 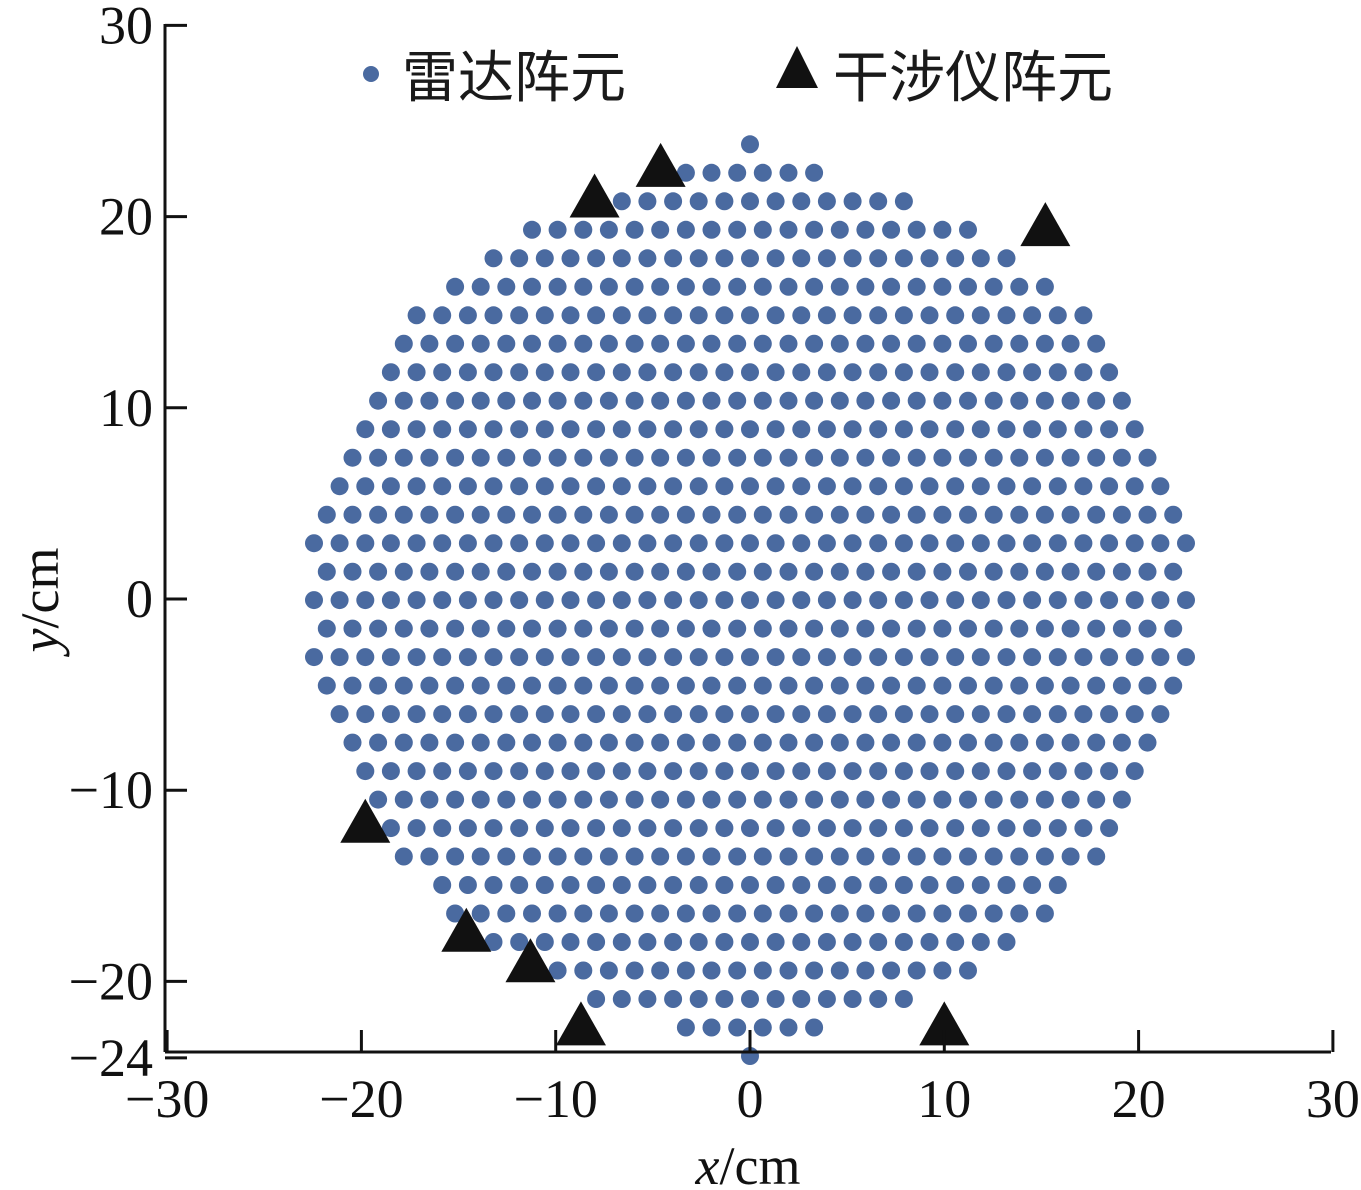 I want to click on y-tick-label: 30, so click(x=126, y=27).